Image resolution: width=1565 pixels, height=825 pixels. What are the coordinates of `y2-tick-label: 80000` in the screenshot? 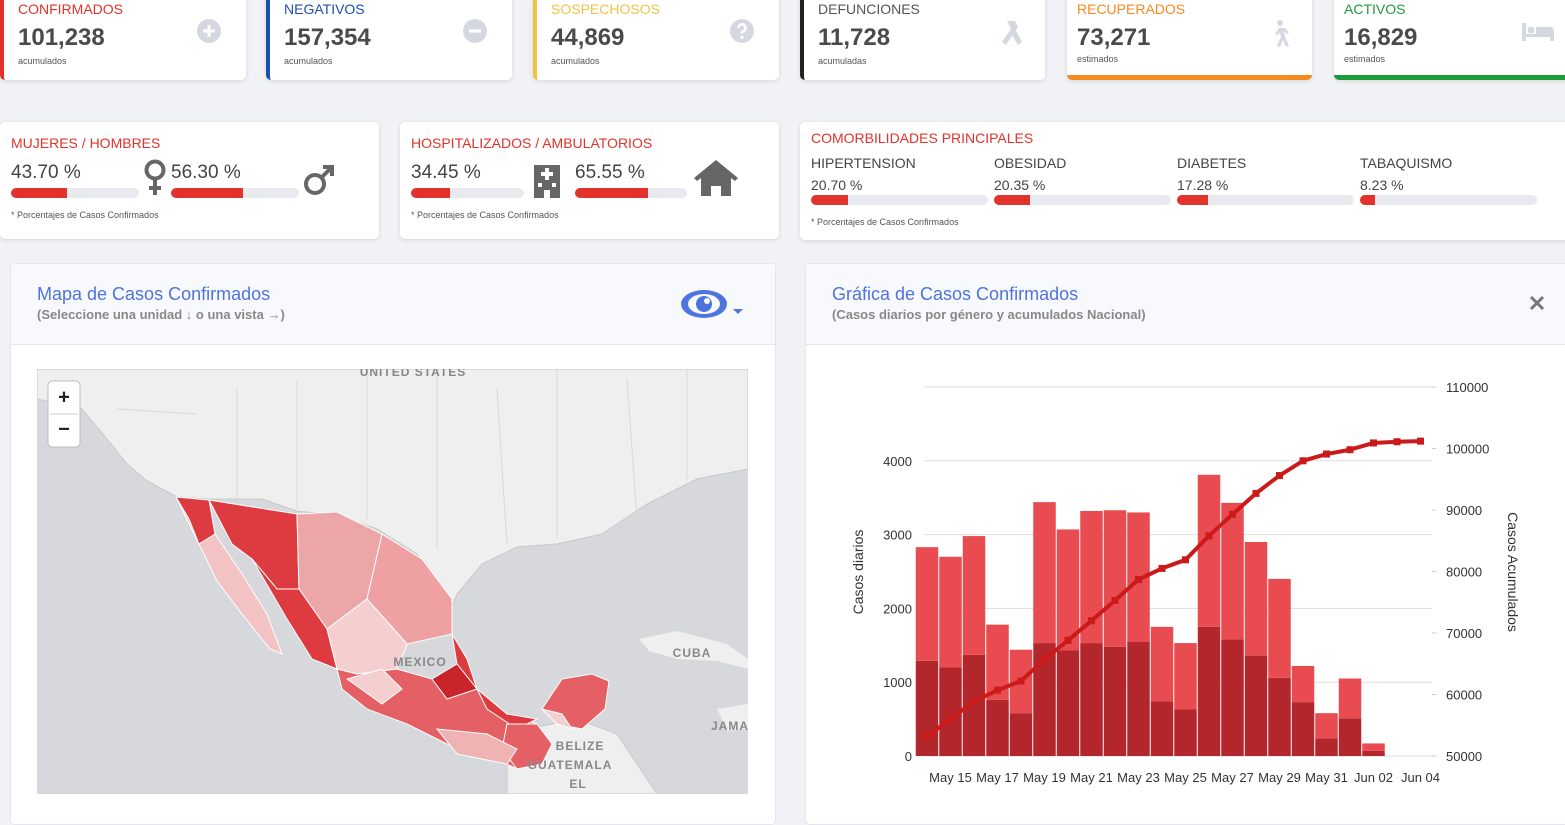 It's located at (1464, 572).